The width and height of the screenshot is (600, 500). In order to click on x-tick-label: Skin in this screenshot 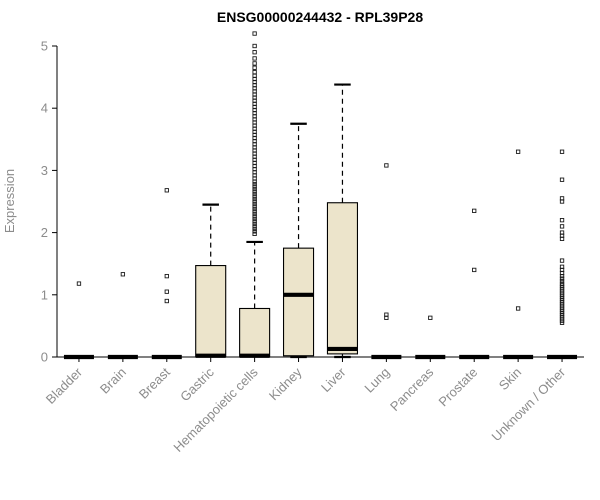, I will do `click(510, 379)`.